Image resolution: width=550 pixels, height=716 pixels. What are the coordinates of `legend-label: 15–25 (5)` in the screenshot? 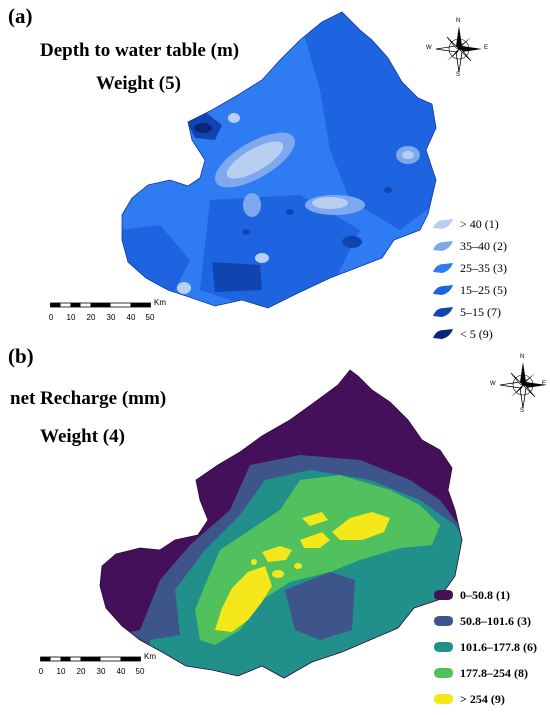 It's located at (483, 290).